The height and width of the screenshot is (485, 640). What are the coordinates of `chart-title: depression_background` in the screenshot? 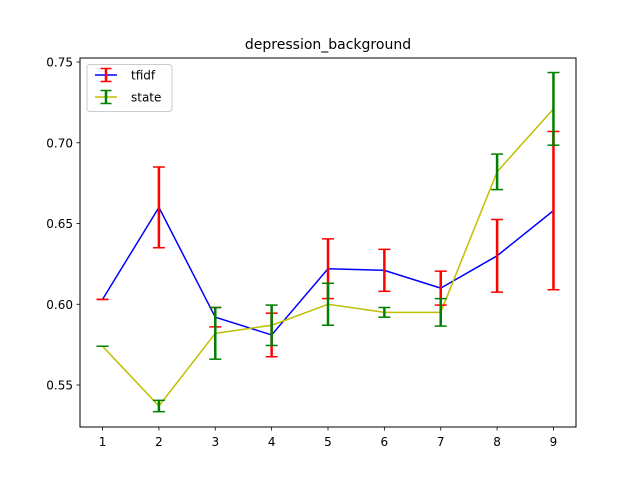 It's located at (328, 45).